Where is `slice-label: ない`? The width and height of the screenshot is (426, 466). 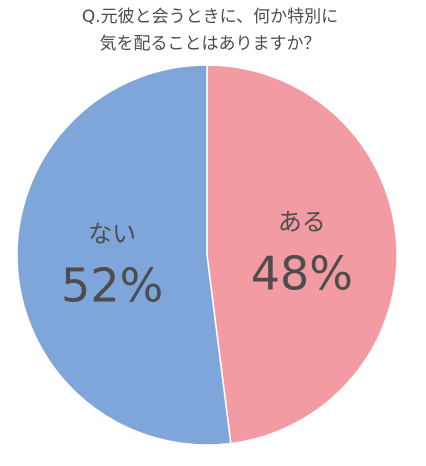 slice-label: ない is located at coordinates (112, 234).